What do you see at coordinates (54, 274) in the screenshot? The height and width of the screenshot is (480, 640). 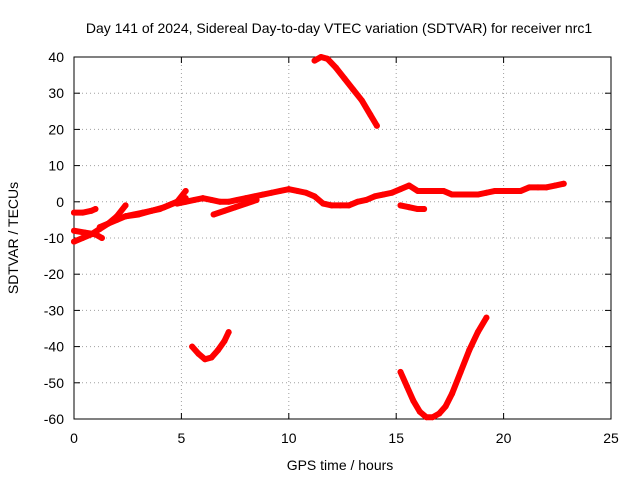 I see `y-tick-label: -20` at bounding box center [54, 274].